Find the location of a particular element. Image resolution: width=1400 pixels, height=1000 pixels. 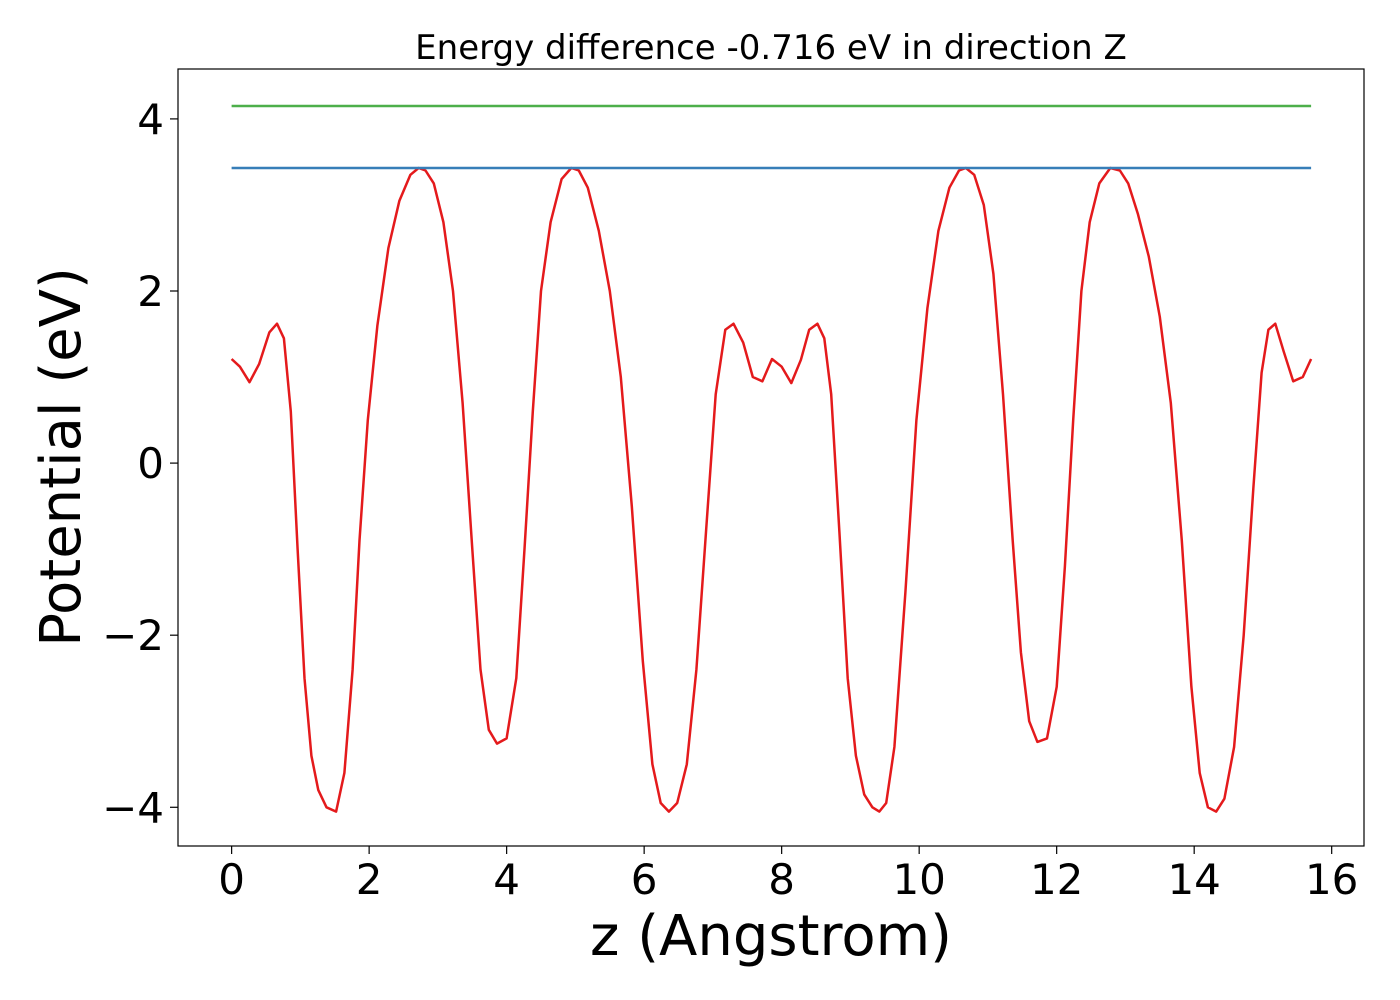

y-tick-label: 0 is located at coordinates (150, 463).